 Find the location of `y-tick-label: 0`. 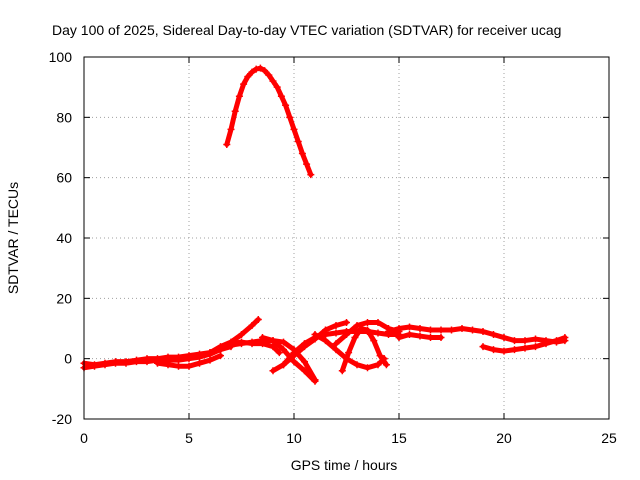

y-tick-label: 0 is located at coordinates (68, 359).